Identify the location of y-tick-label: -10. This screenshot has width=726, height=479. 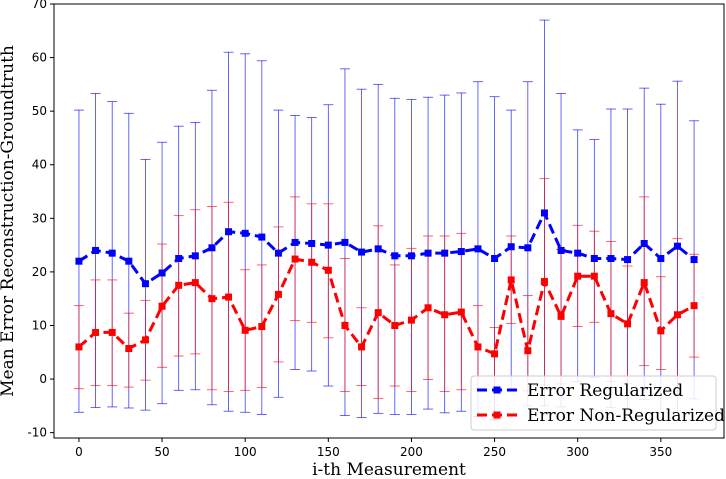
(37, 433).